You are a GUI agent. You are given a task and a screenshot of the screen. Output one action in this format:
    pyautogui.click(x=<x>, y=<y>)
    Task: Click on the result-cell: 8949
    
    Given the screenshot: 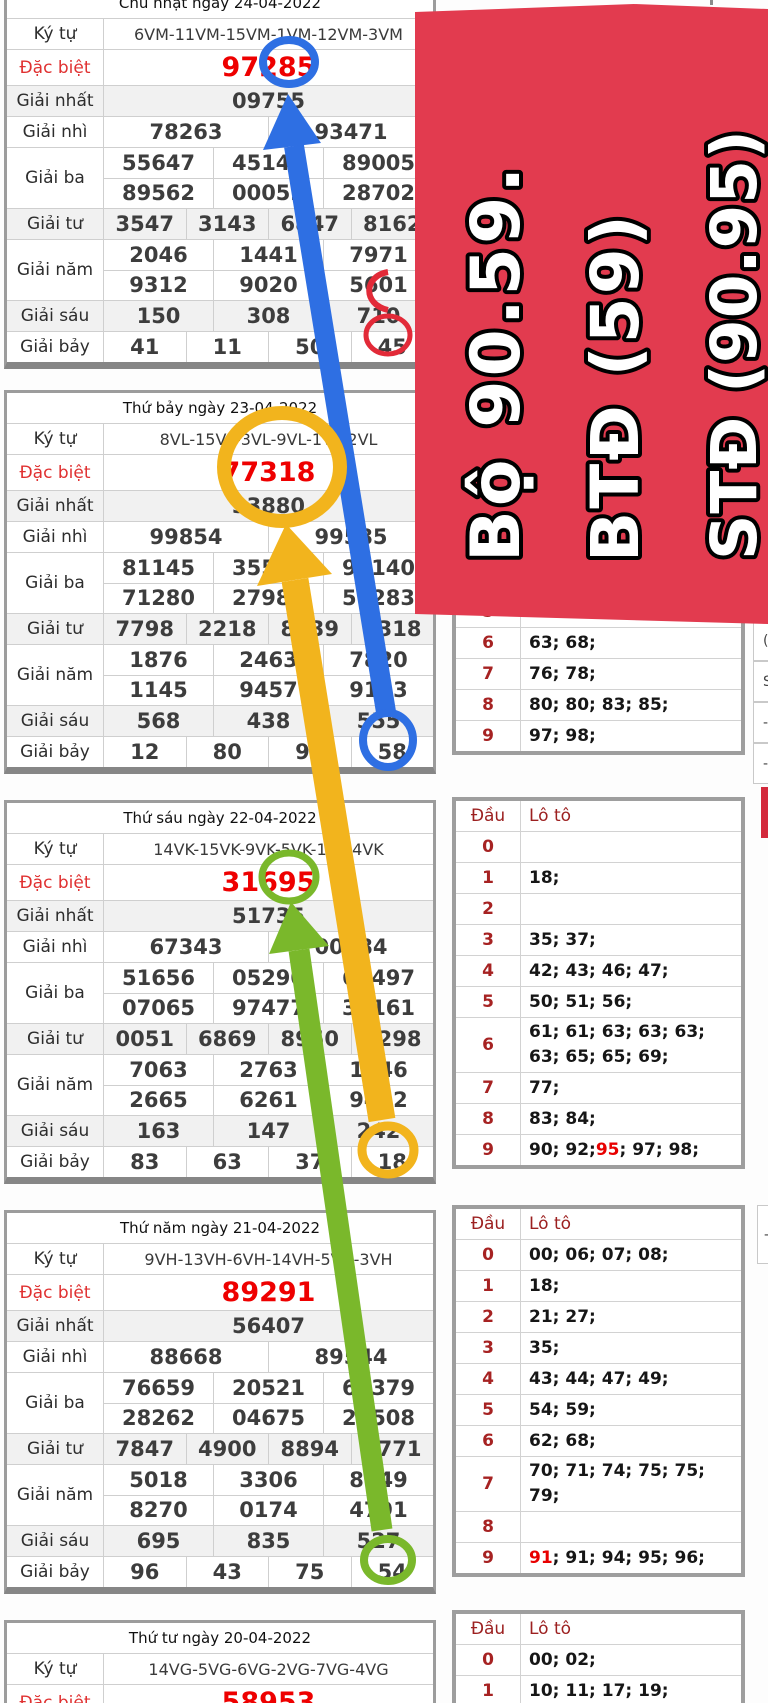 What is the action you would take?
    pyautogui.click(x=378, y=1480)
    